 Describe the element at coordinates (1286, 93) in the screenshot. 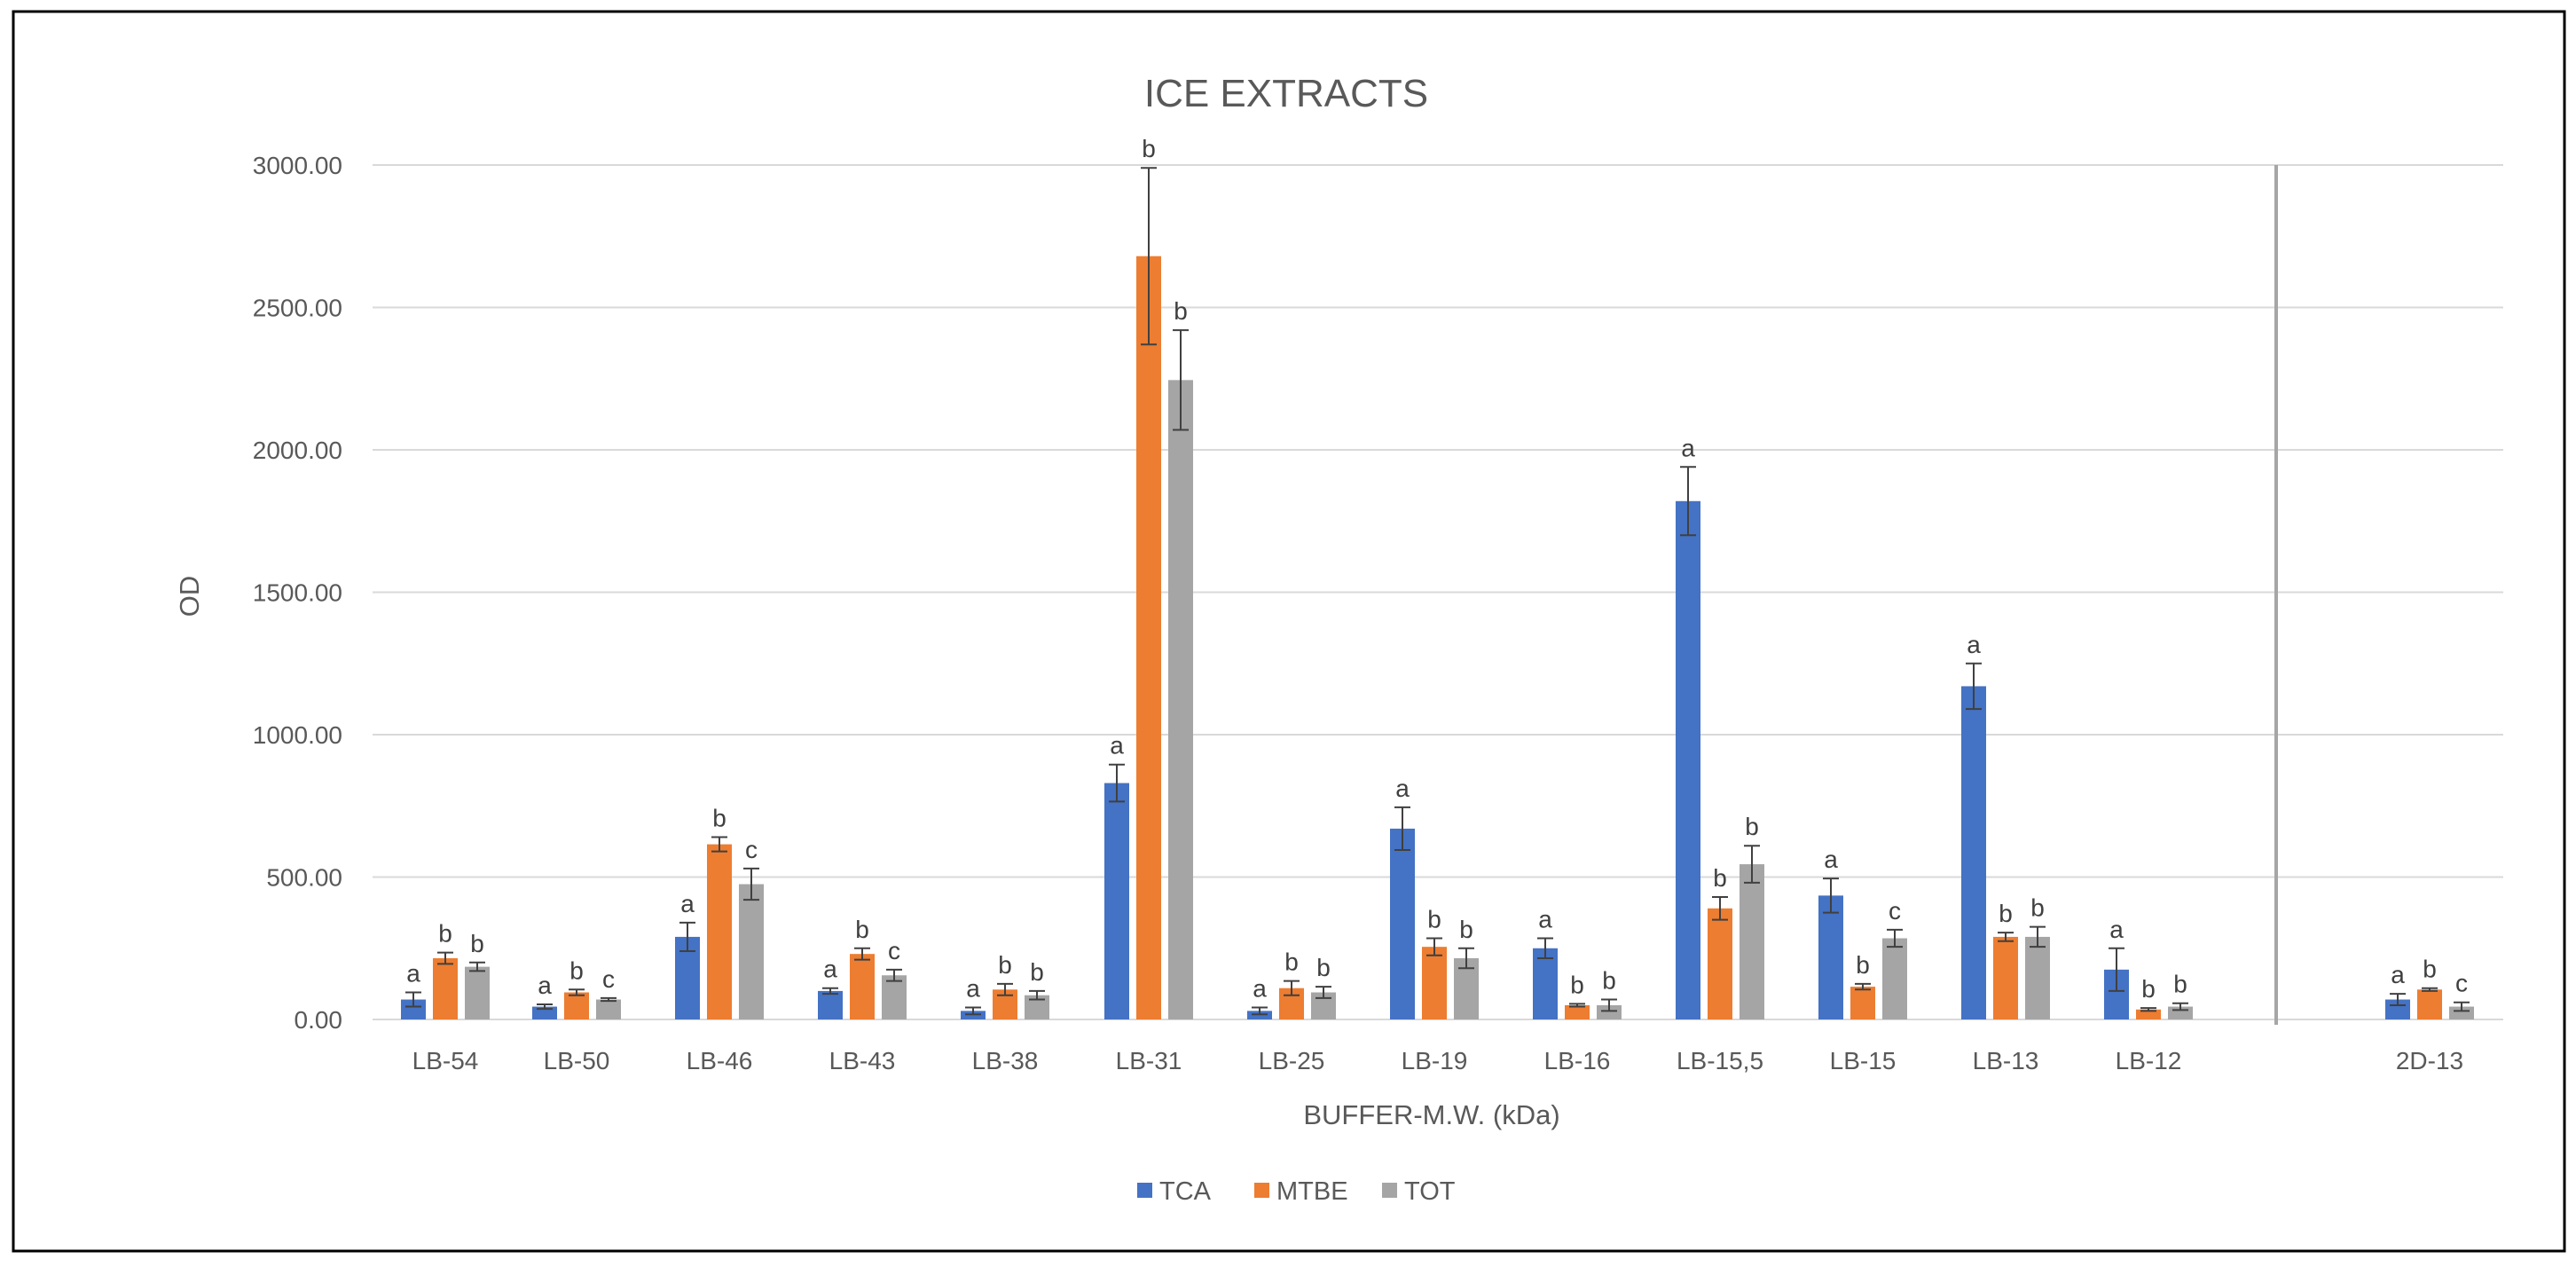

I see `chart-title: ICE EXTRACTS` at that location.